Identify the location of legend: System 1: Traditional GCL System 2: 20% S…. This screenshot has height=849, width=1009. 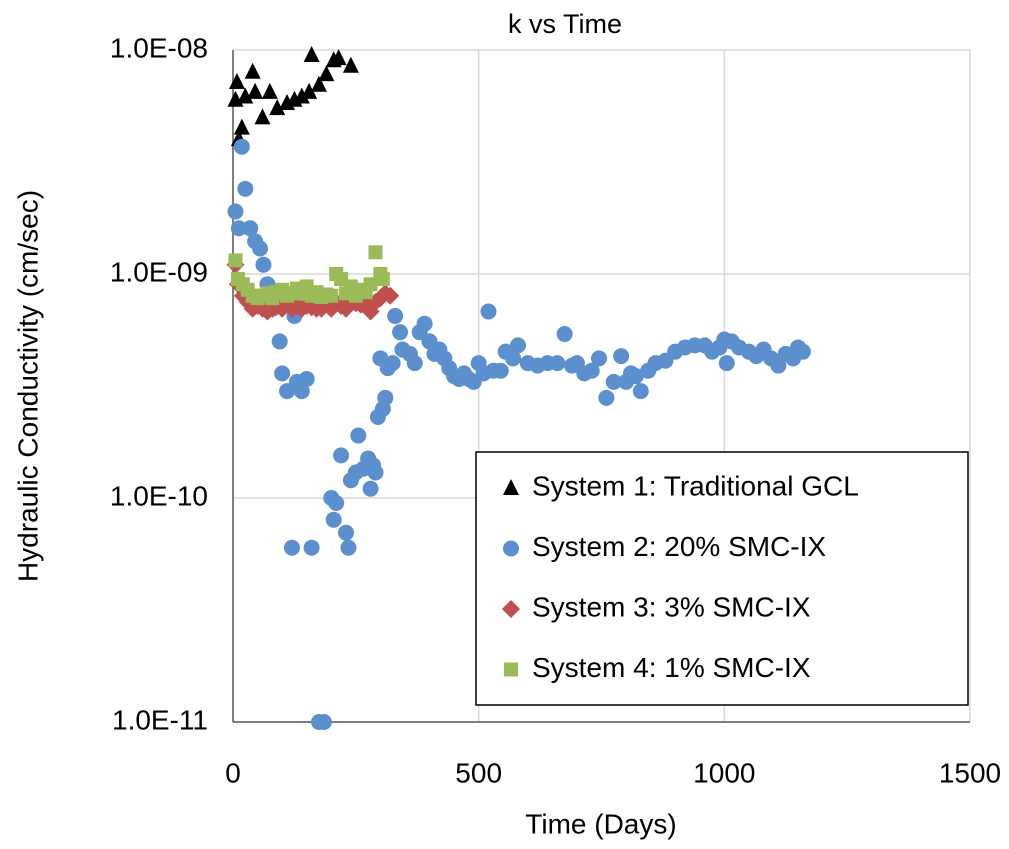
(722, 578).